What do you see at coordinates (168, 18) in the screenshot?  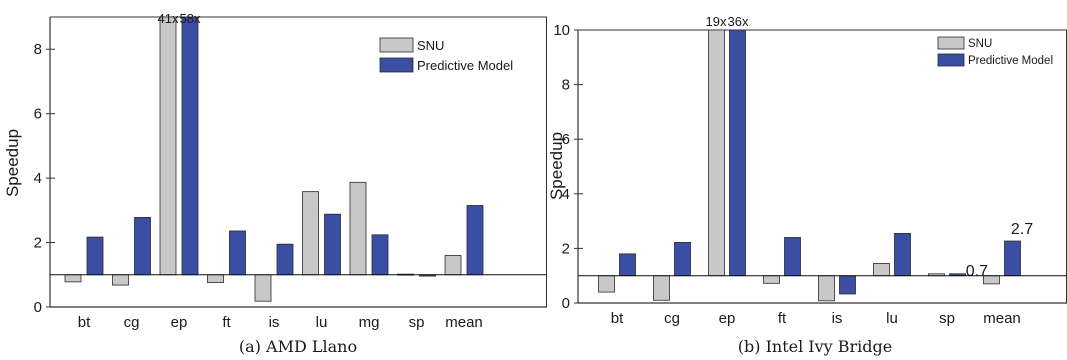 I see `off-scale-label: 41x` at bounding box center [168, 18].